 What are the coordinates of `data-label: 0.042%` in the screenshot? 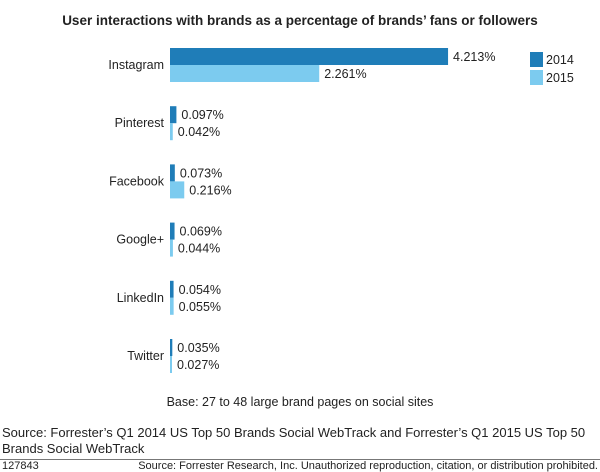 It's located at (199, 132).